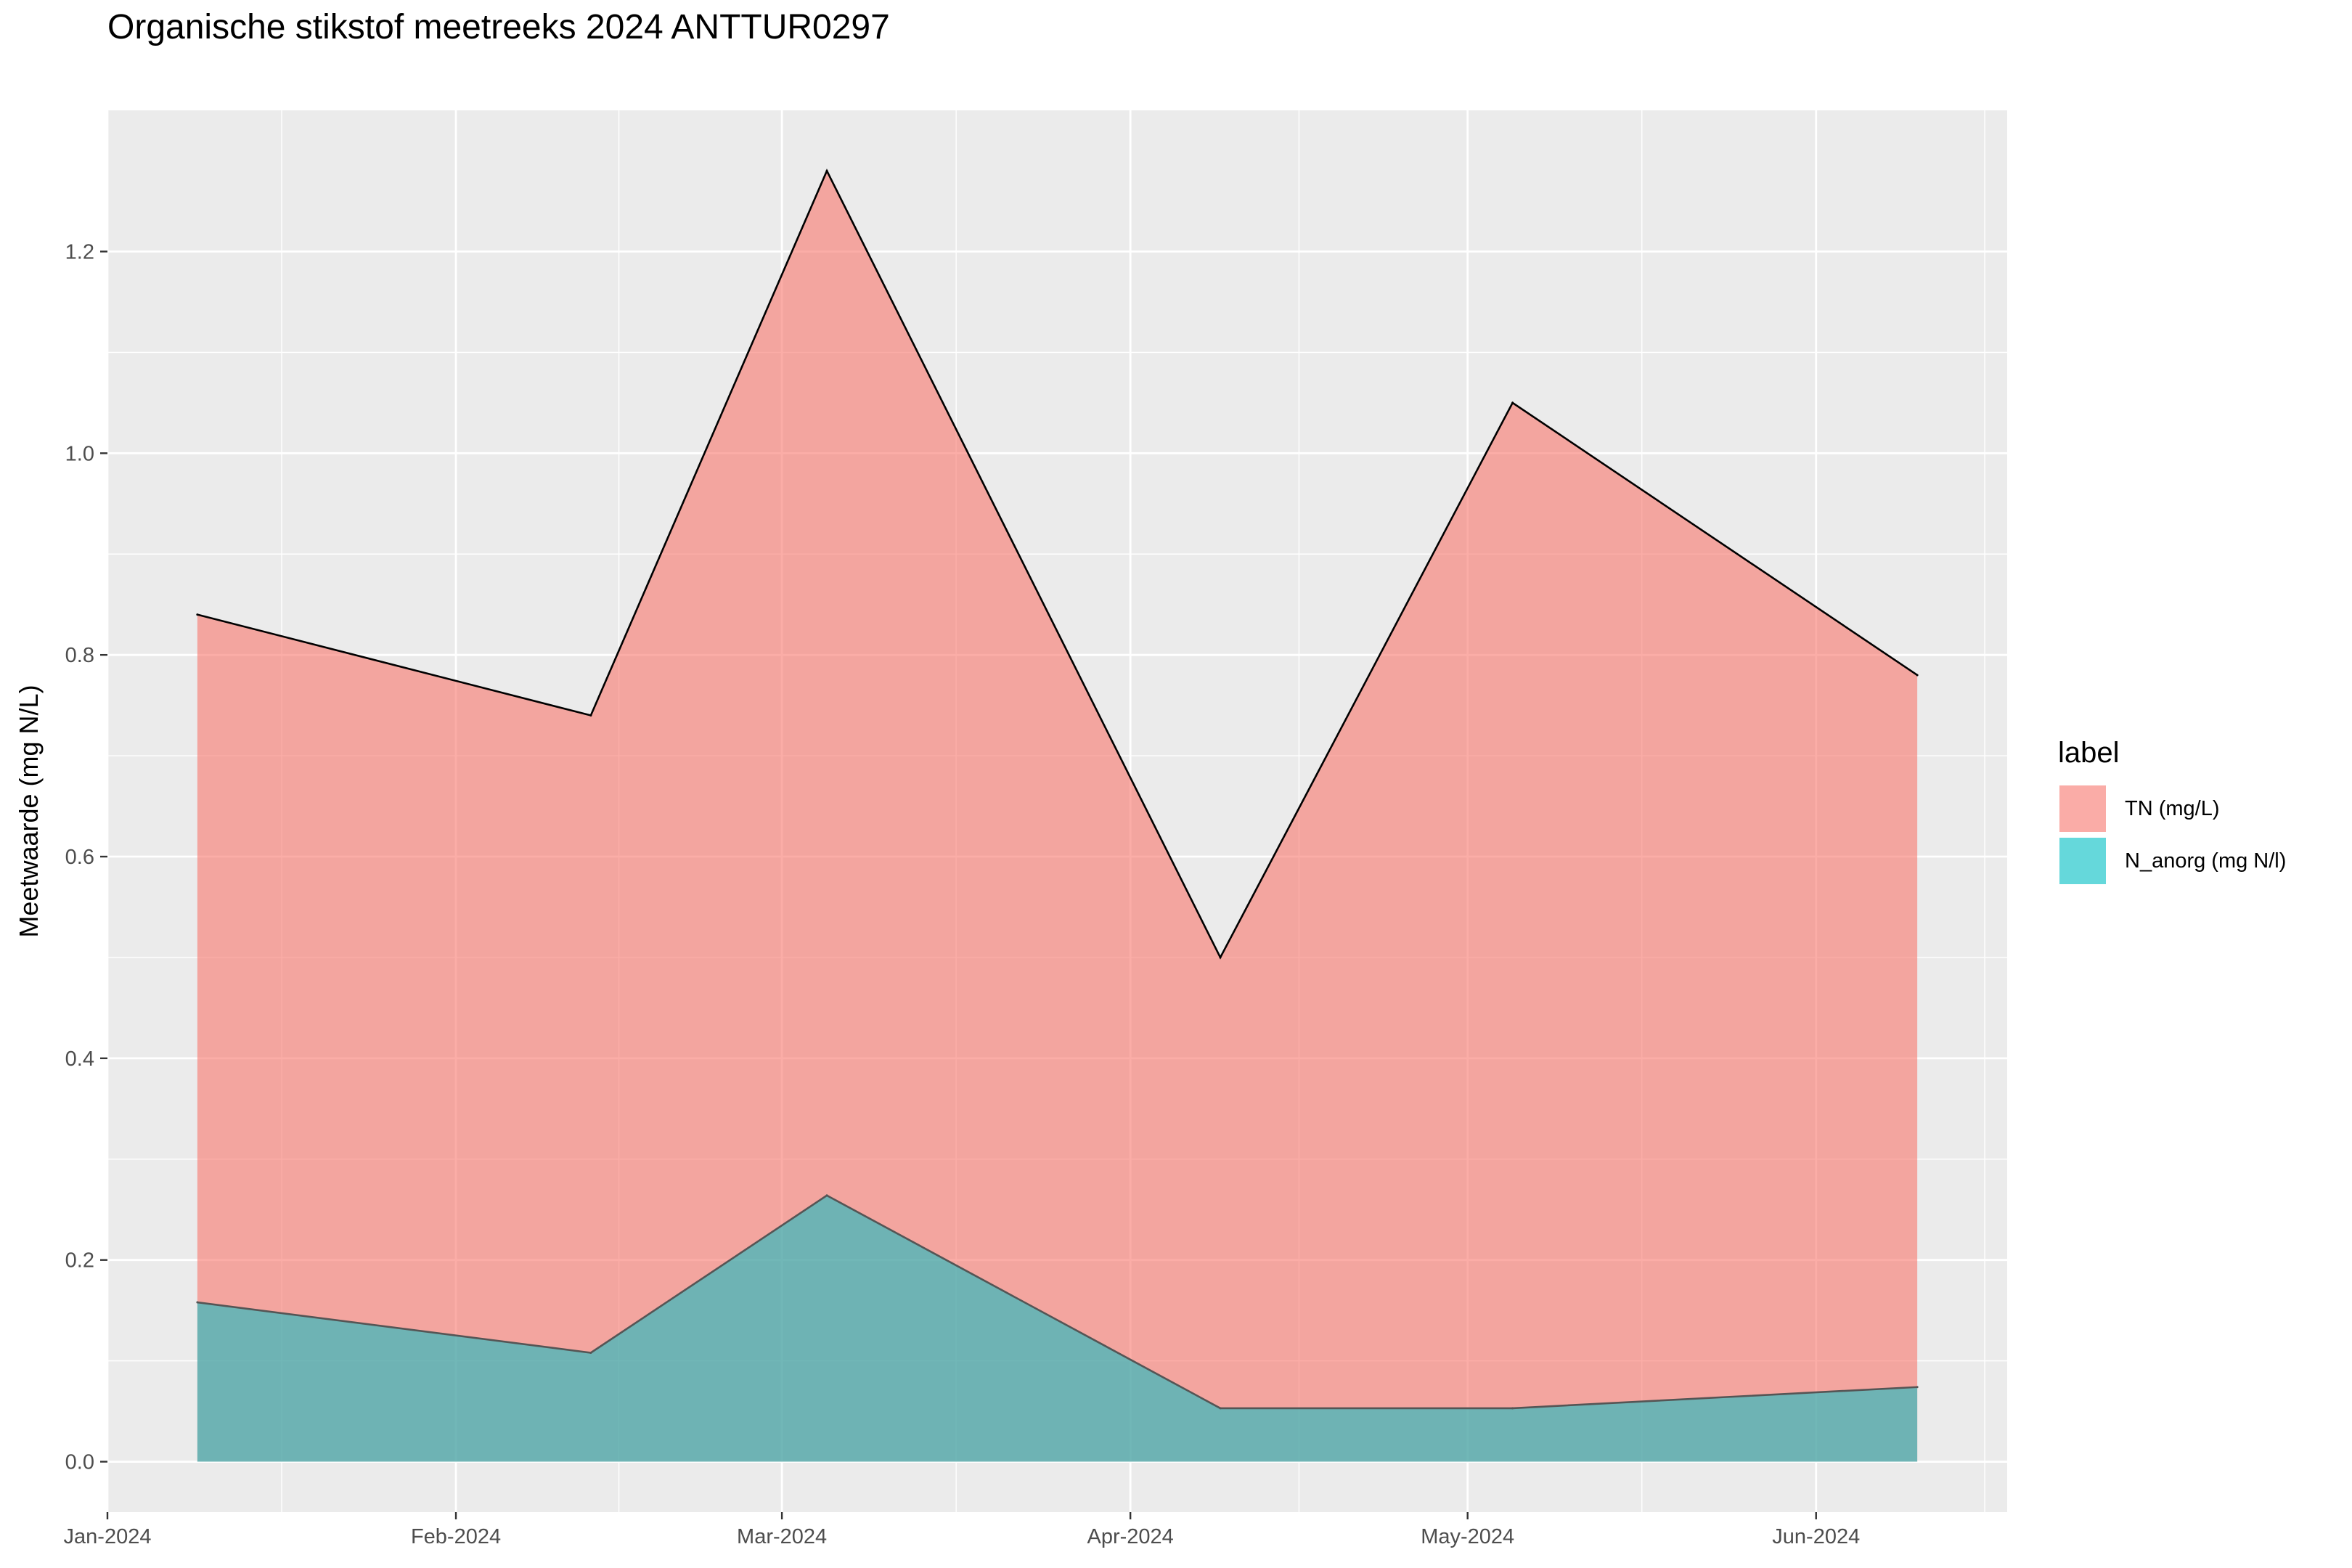 The height and width of the screenshot is (1568, 2352). Describe the element at coordinates (80, 858) in the screenshot. I see `y-tick-label: 0.6` at that location.